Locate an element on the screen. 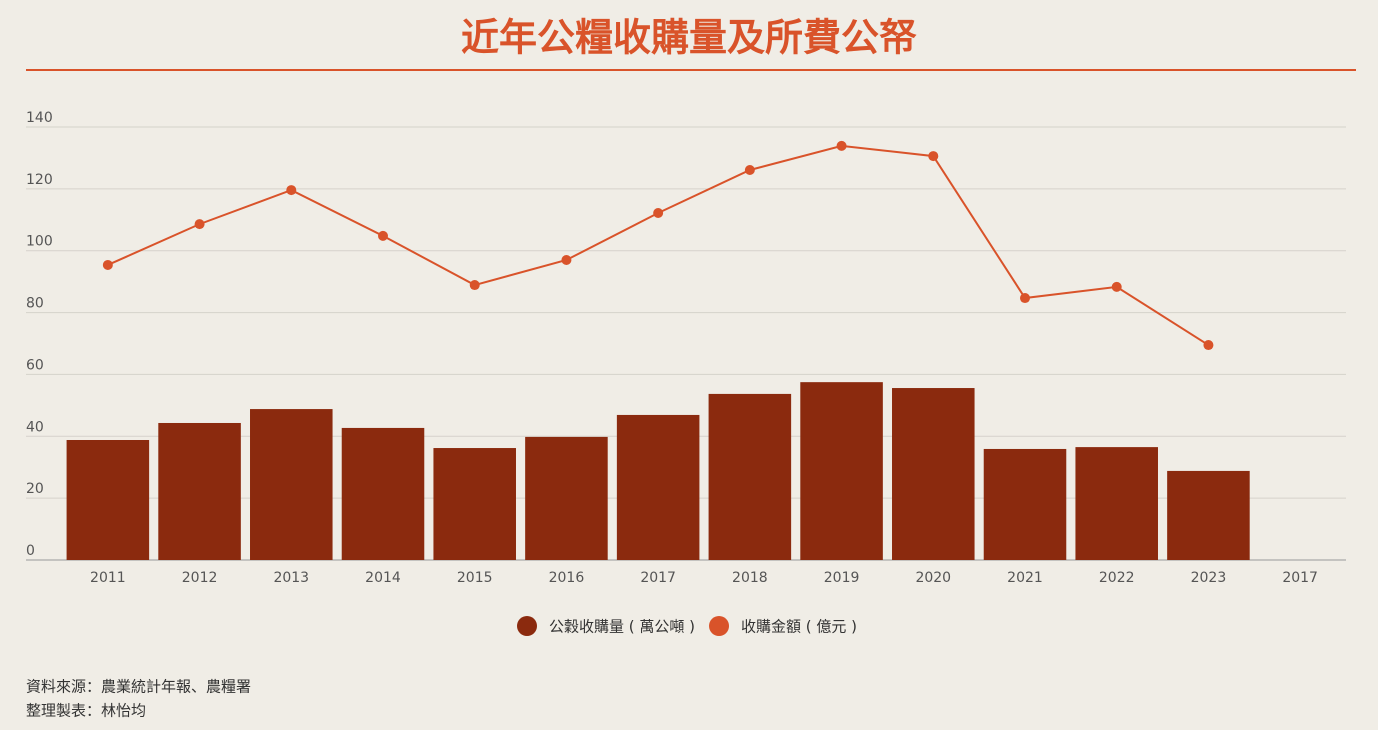  y-tick-label: 100 is located at coordinates (39, 242).